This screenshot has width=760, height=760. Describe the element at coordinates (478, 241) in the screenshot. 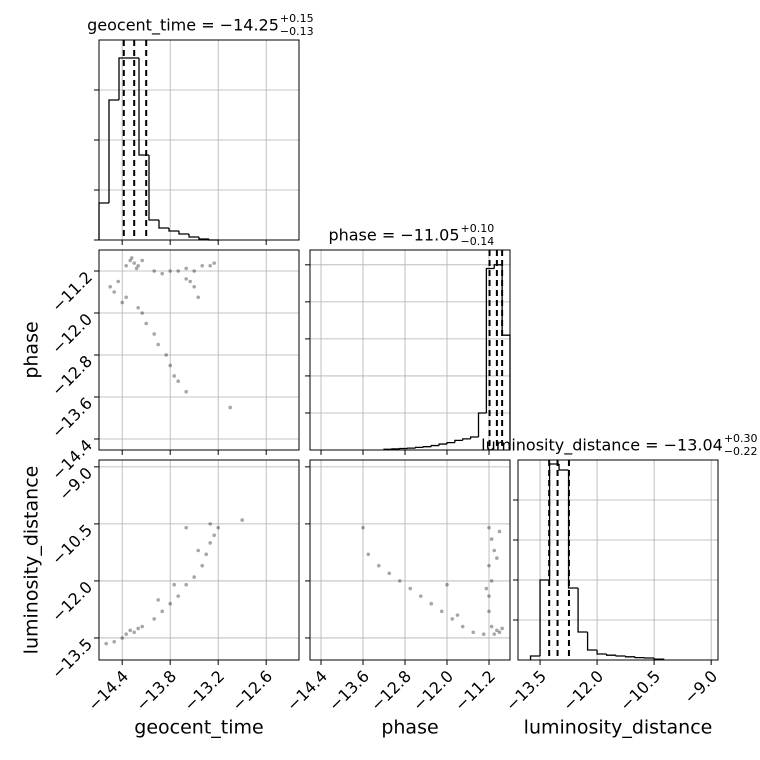

I see `title-lower: −0.14` at that location.